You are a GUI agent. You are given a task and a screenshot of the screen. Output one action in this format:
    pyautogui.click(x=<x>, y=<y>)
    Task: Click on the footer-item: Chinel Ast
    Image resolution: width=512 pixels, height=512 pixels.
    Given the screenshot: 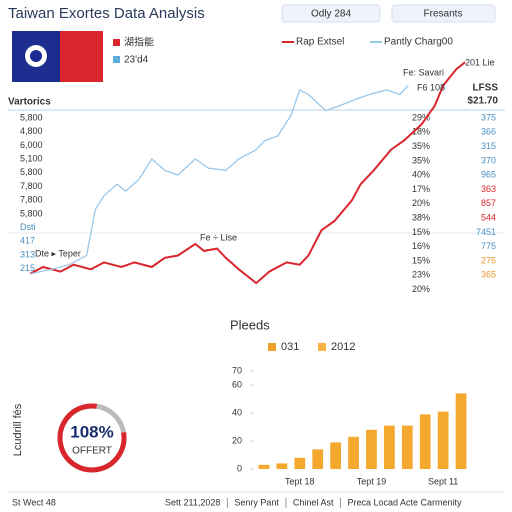 What is the action you would take?
    pyautogui.click(x=313, y=502)
    